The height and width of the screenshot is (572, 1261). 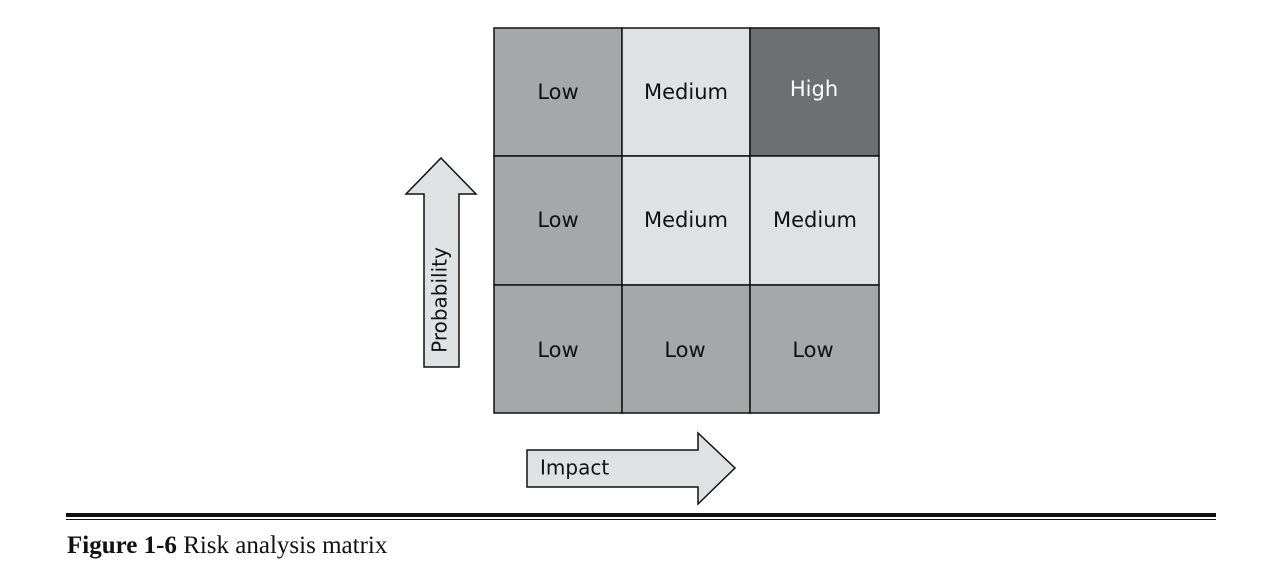 I want to click on figure-title: Risk analysis matrix, so click(x=285, y=545).